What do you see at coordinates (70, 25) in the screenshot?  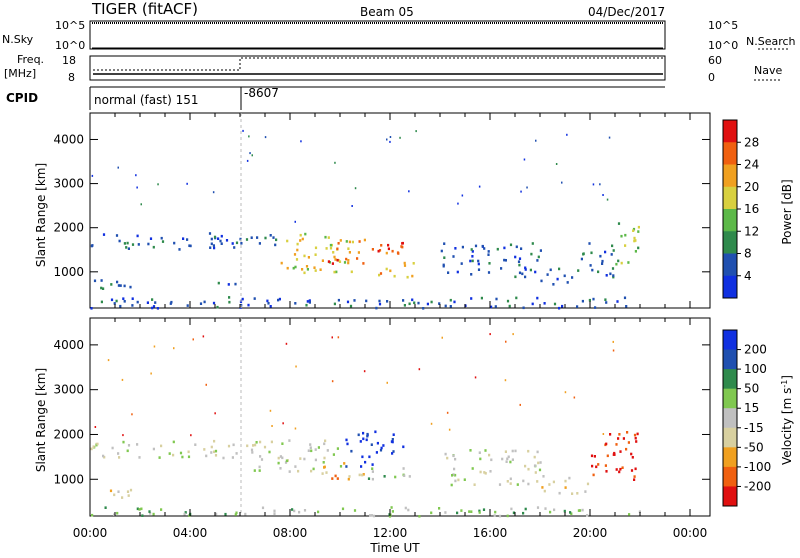 I see `nsky-tick-top: 10^5` at bounding box center [70, 25].